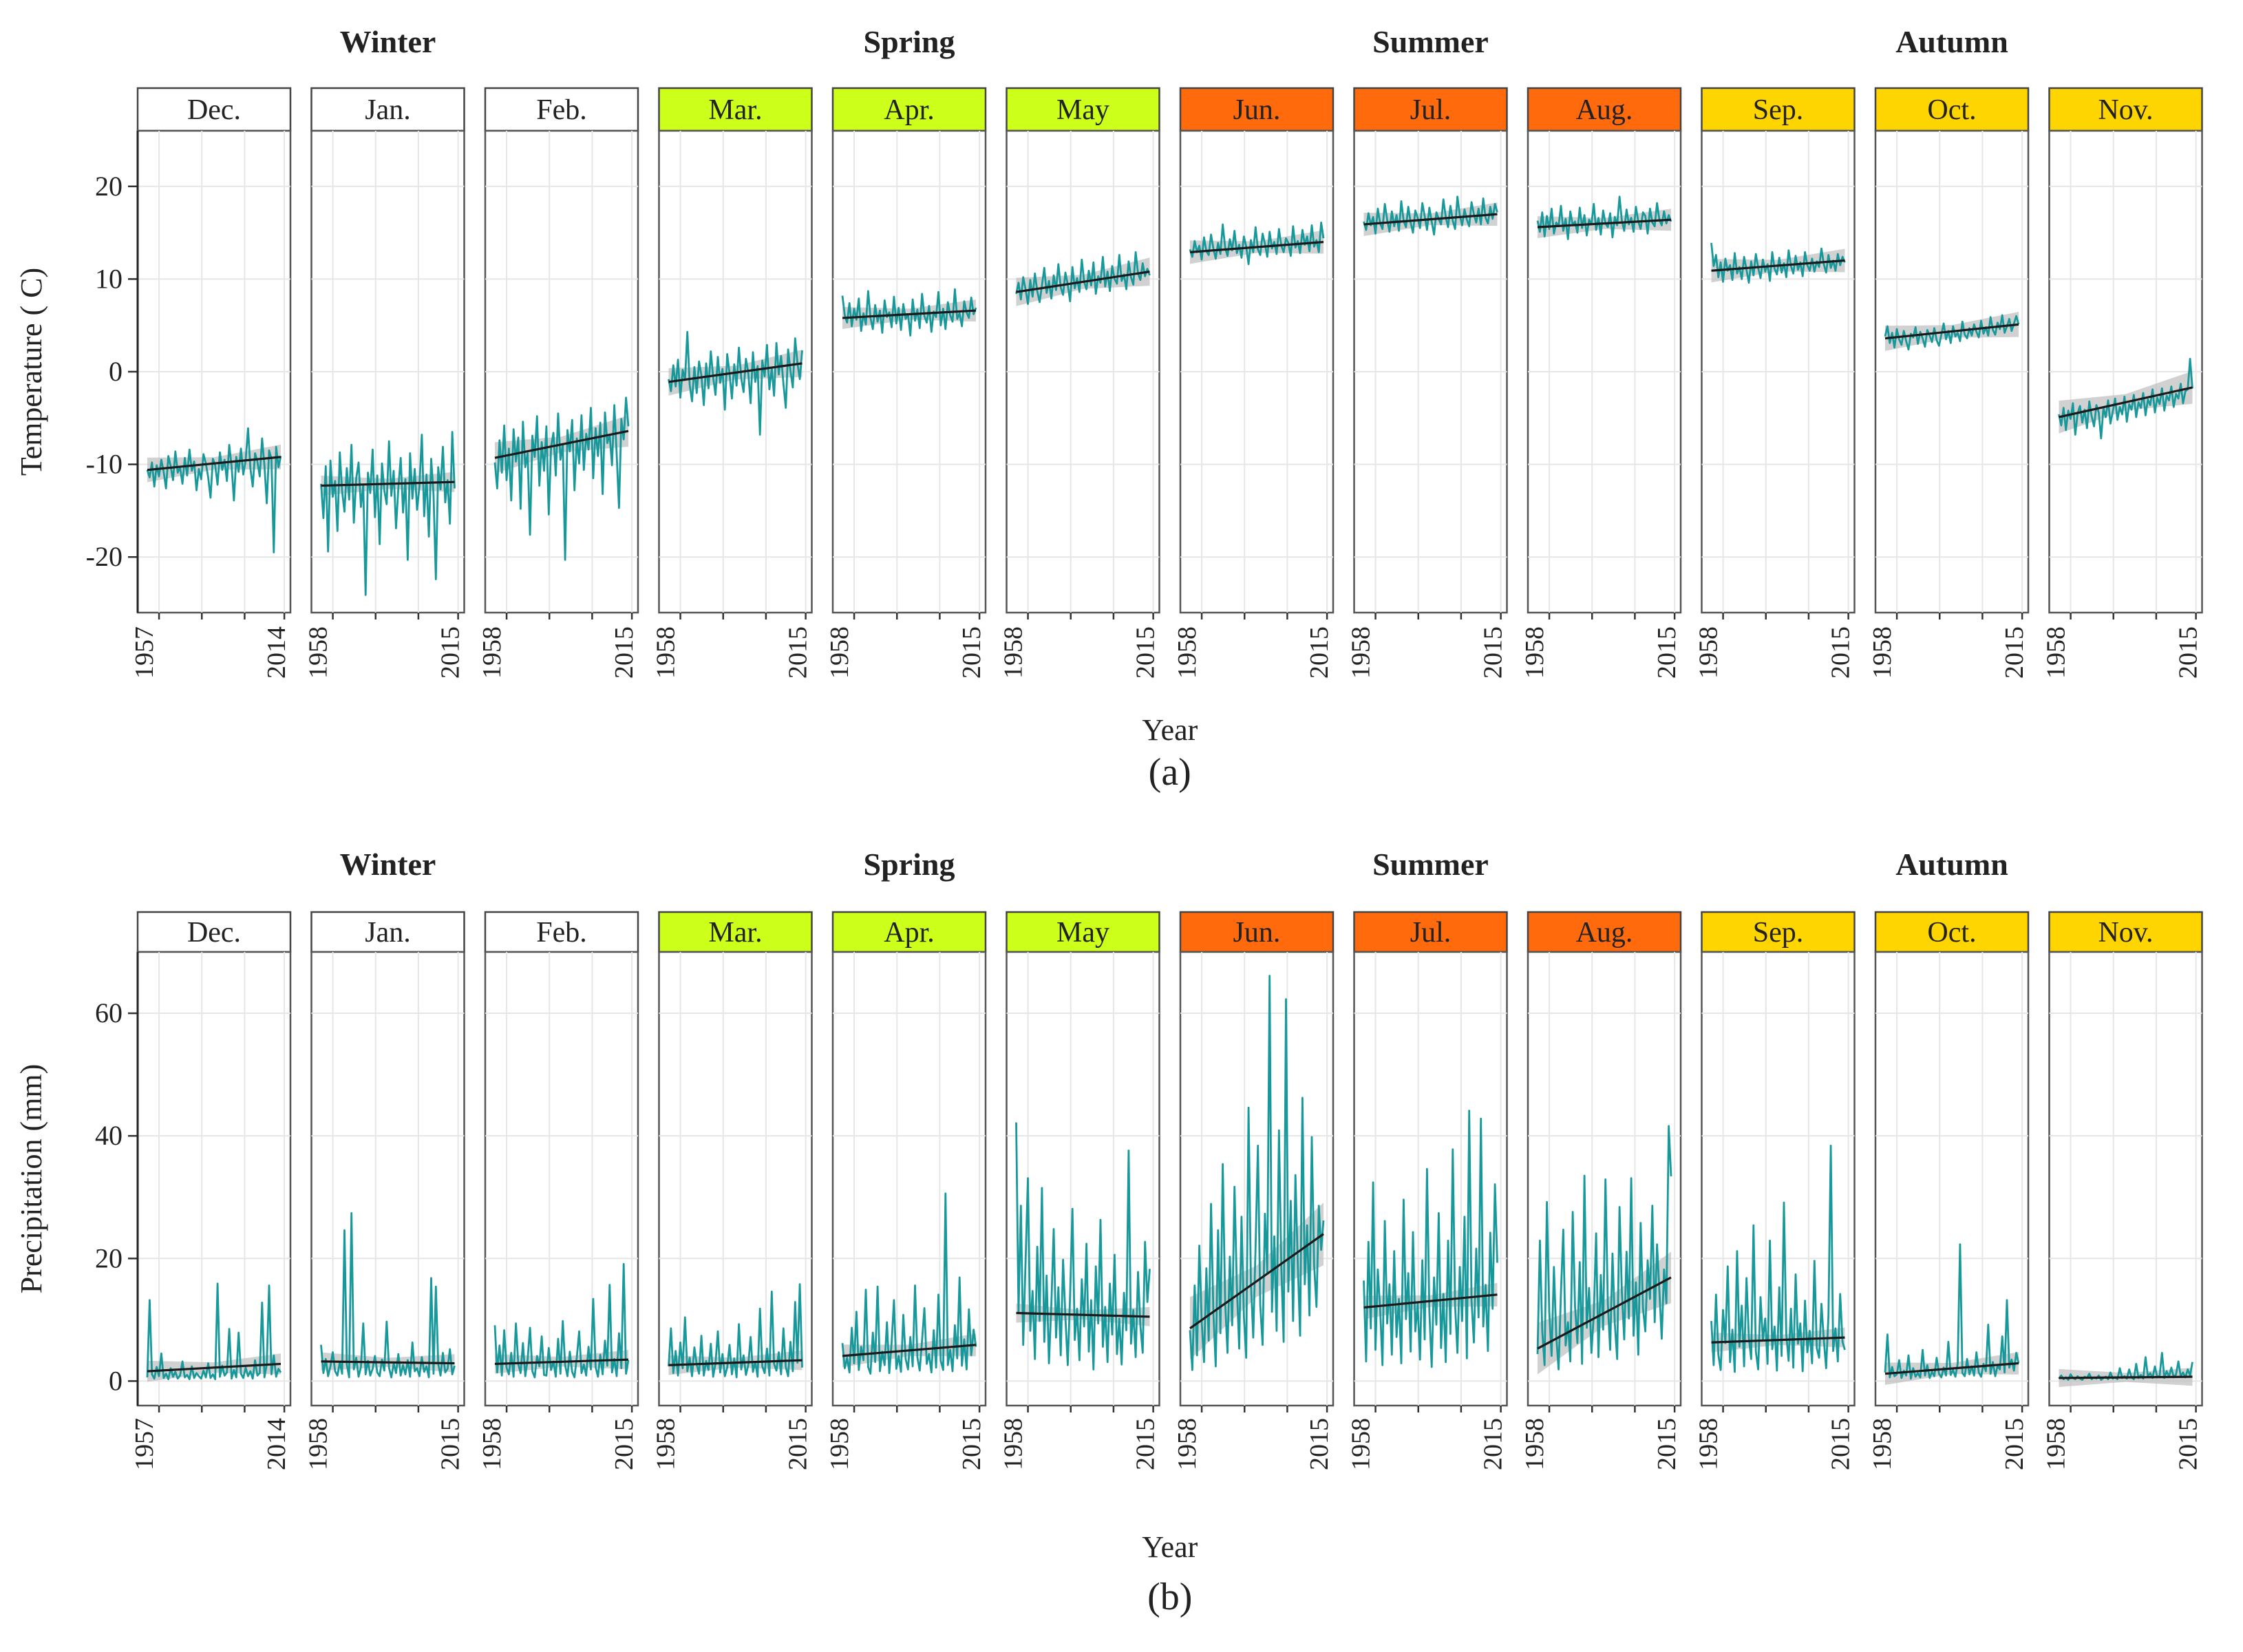 This screenshot has height=1652, width=2243. I want to click on month-label: Mar., so click(735, 110).